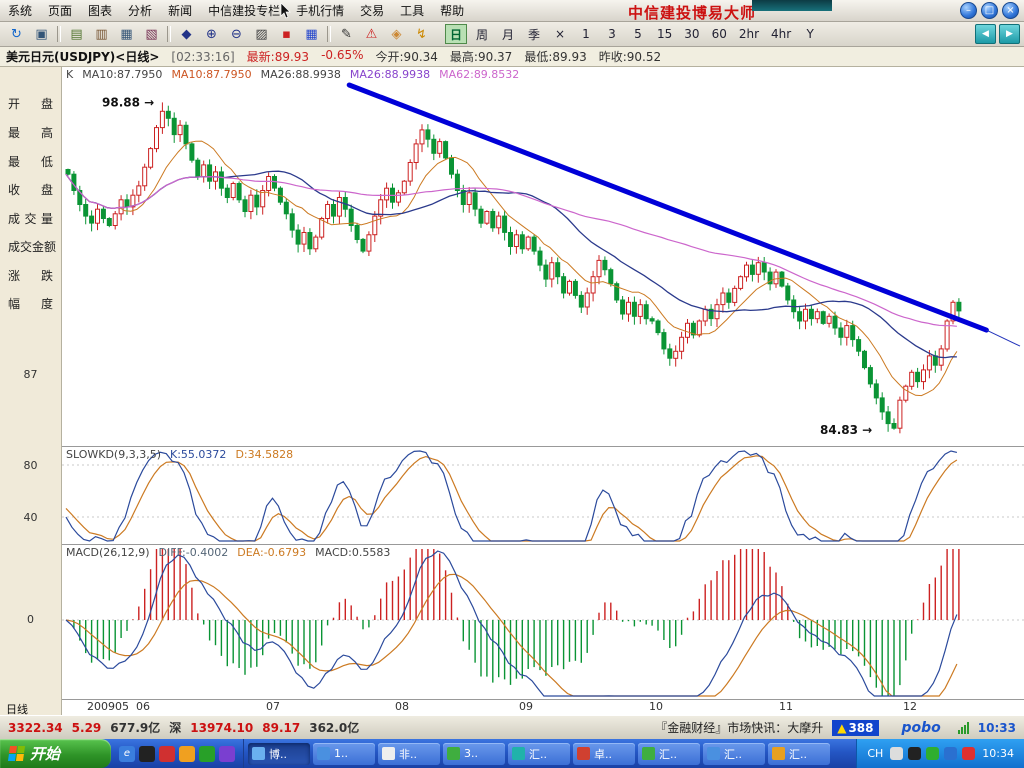  Describe the element at coordinates (409, 753) in the screenshot. I see `task-button-2: 非..` at that location.